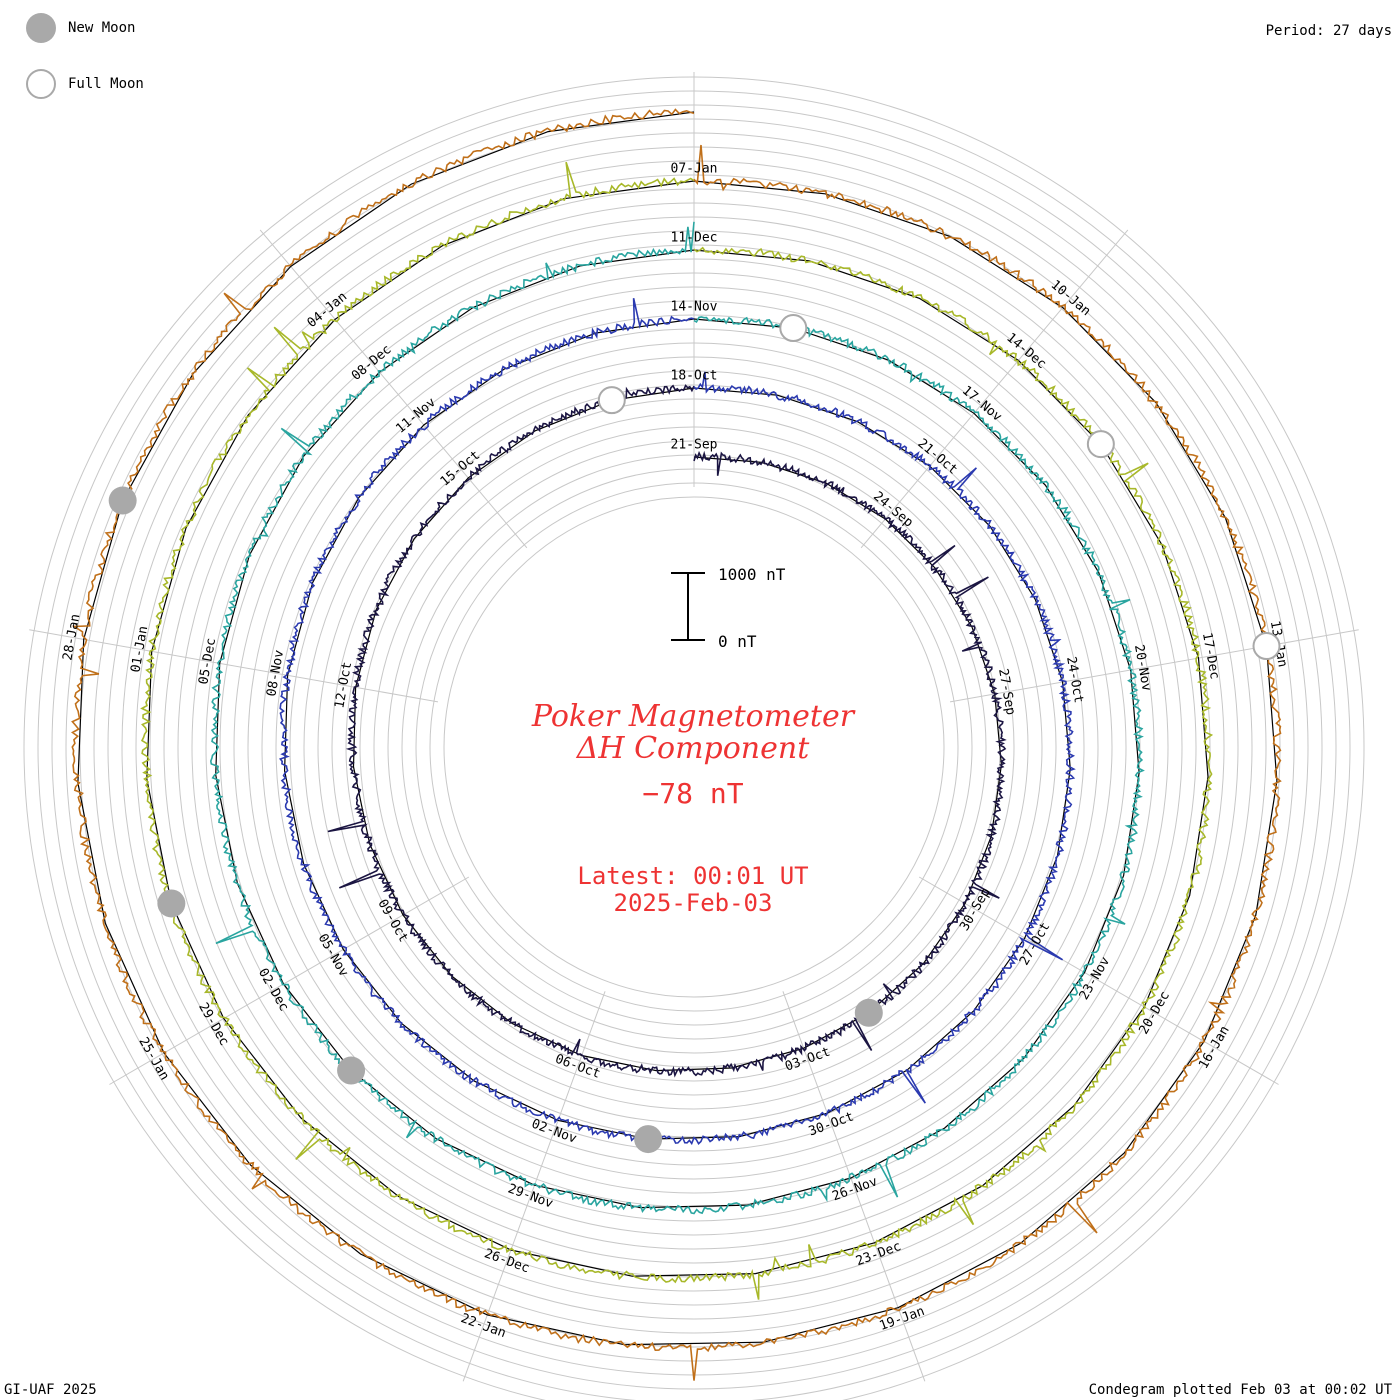  I want to click on current-value: −78 nT, so click(692, 793).